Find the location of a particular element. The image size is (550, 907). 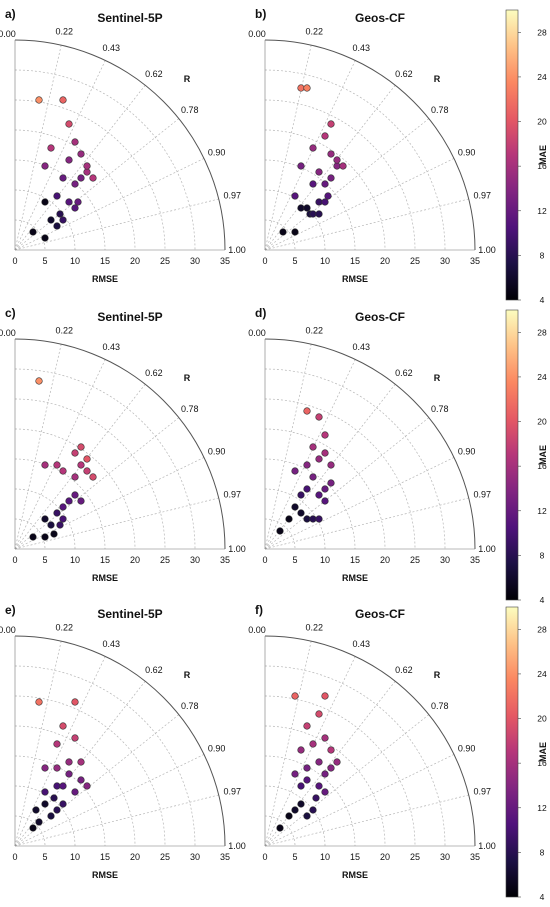

panel-letter: b) is located at coordinates (260, 14).